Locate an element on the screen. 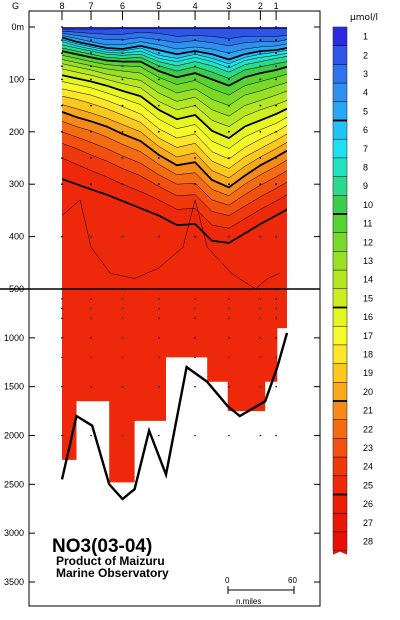  depth-tick-label: 2000 is located at coordinates (14, 436).